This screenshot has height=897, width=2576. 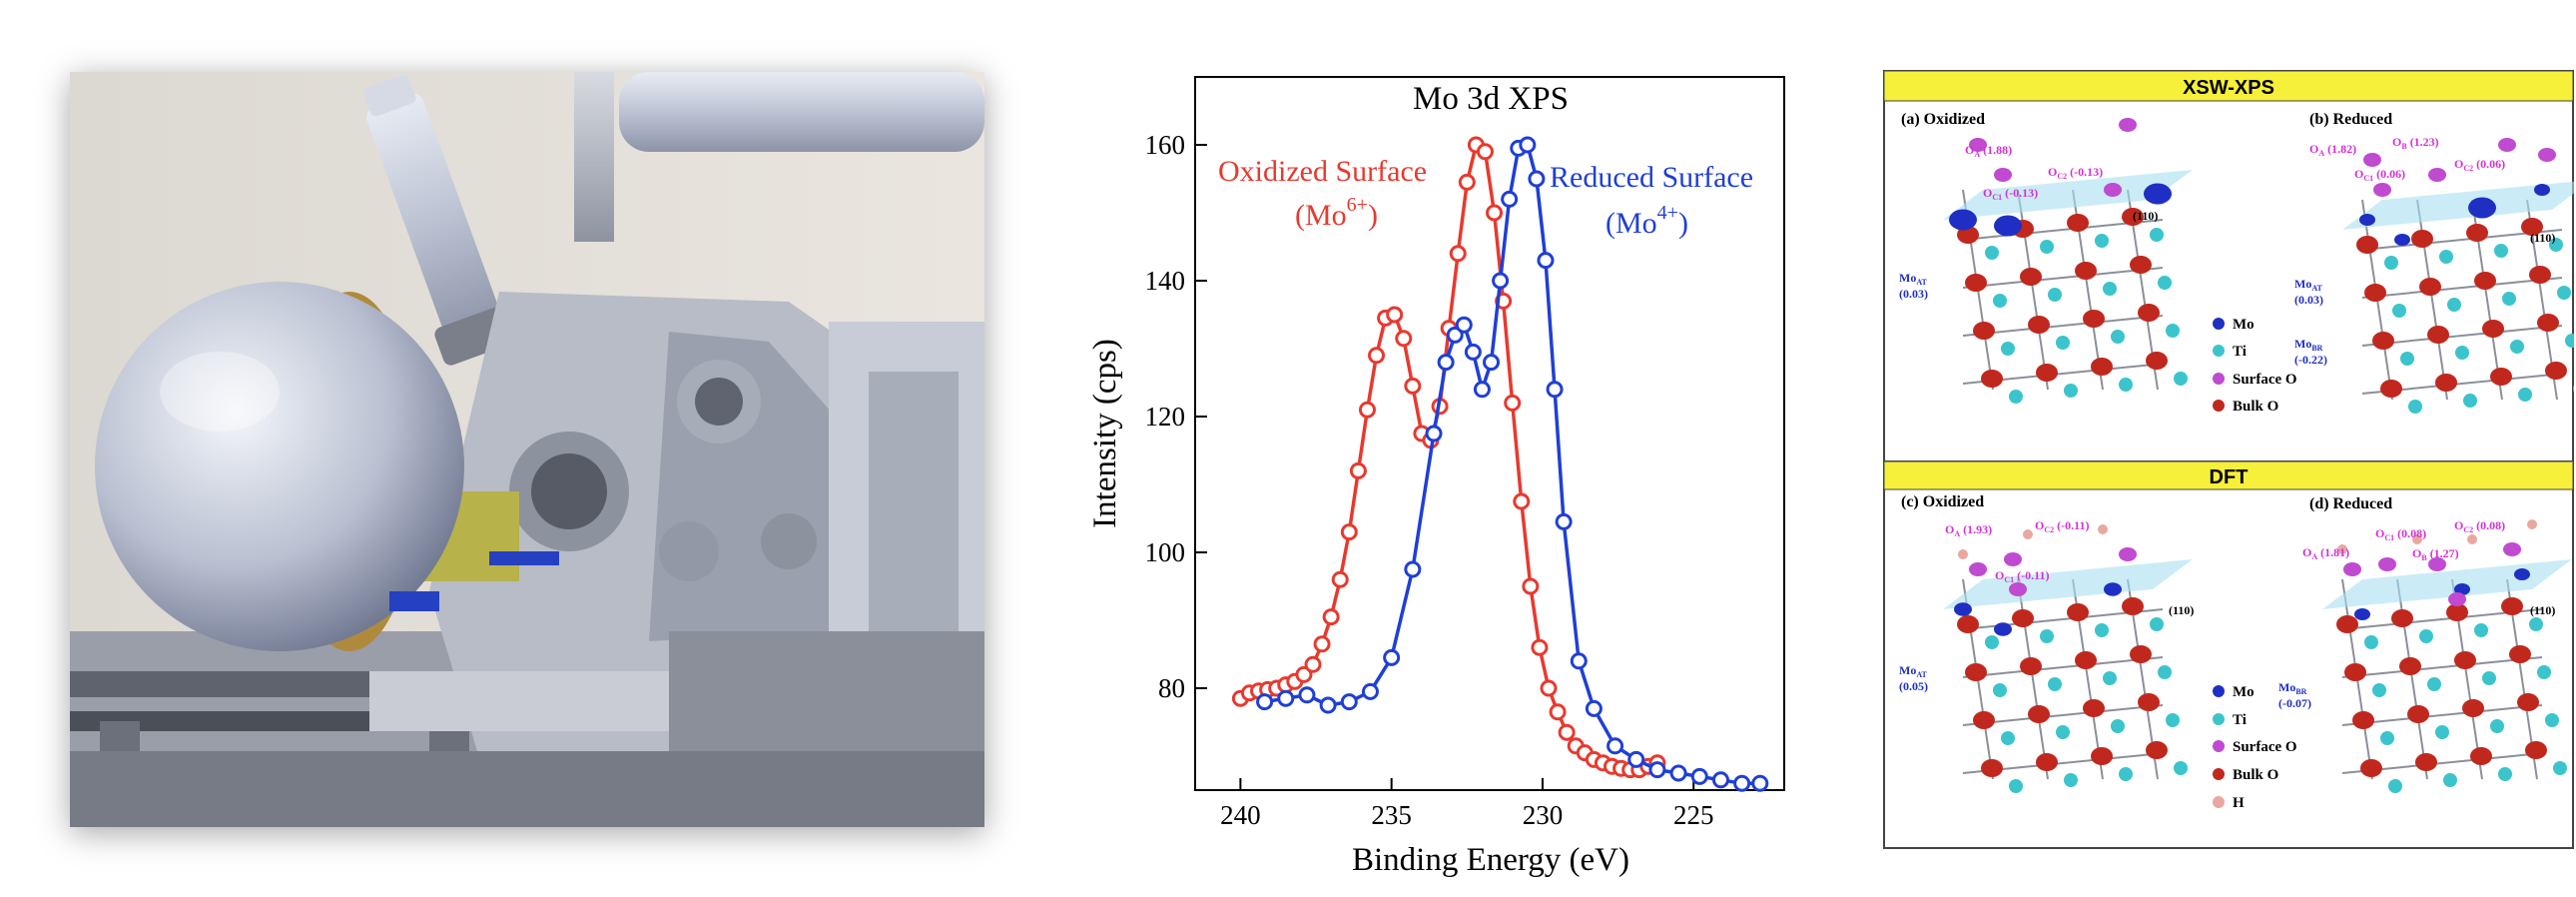 I want to click on legend2-surface-o-dot, so click(x=2219, y=746).